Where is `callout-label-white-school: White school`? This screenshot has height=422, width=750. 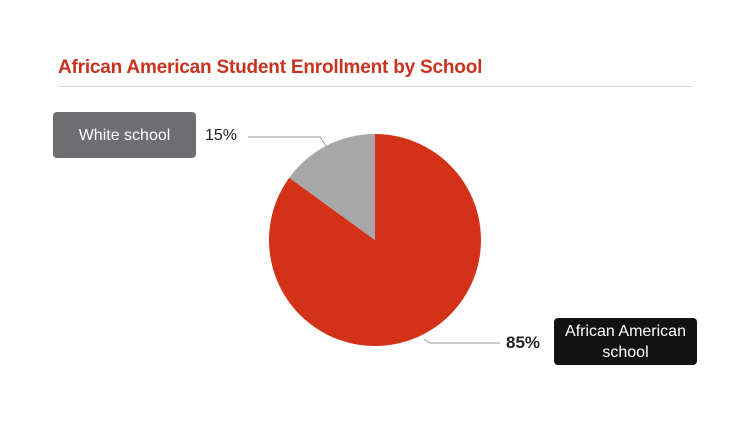 callout-label-white-school: White school is located at coordinates (124, 135).